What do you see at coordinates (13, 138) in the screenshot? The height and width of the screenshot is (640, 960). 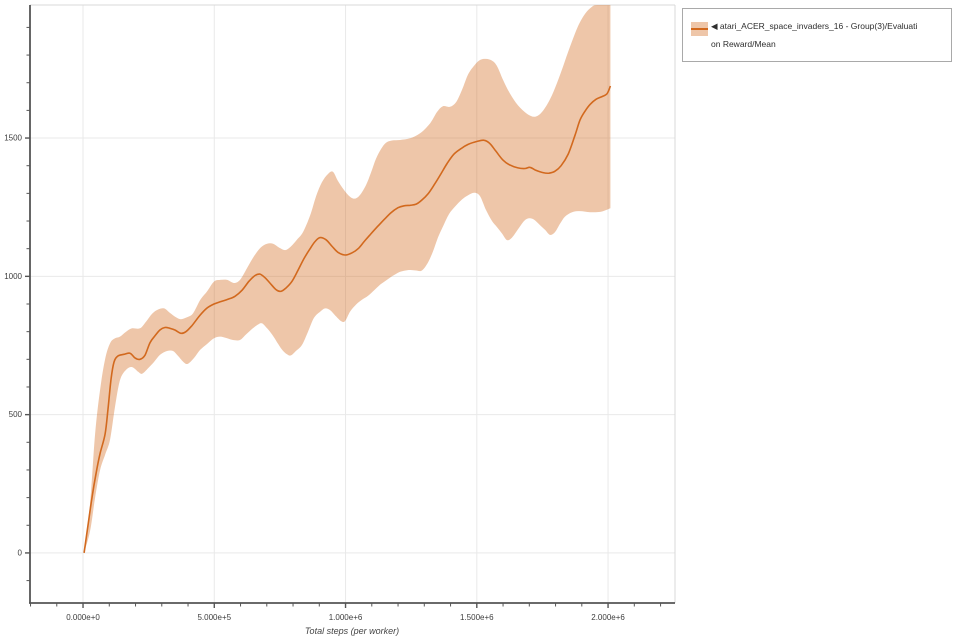 I see `y-tick-label: 1500` at bounding box center [13, 138].